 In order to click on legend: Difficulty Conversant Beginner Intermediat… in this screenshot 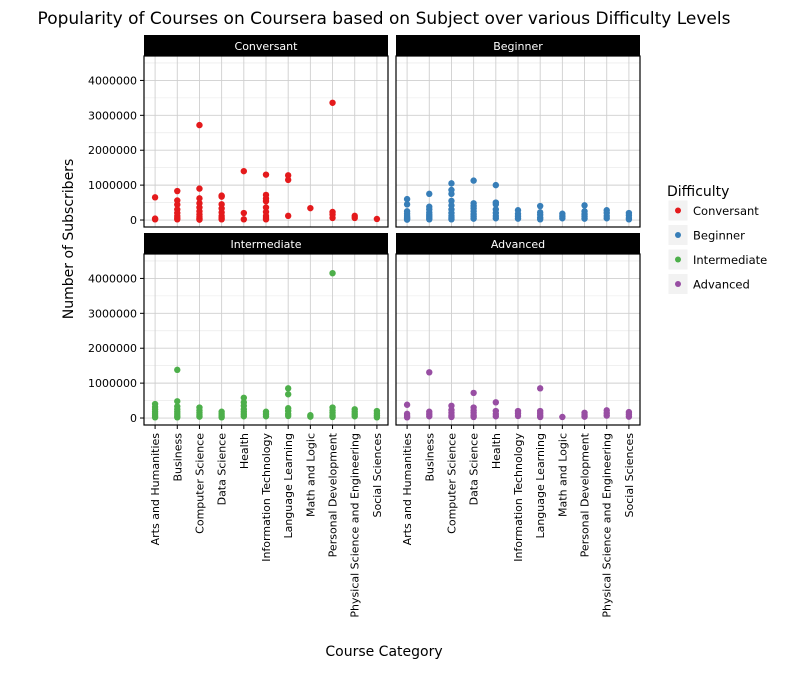, I will do `click(717, 239)`.